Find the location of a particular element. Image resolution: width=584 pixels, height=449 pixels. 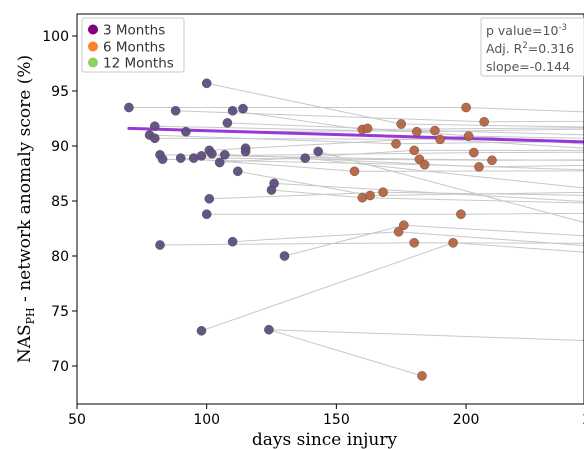

stats-box: p value=10-3 Adj. R2=0.316 slope=-0.144 is located at coordinates (532, 47).